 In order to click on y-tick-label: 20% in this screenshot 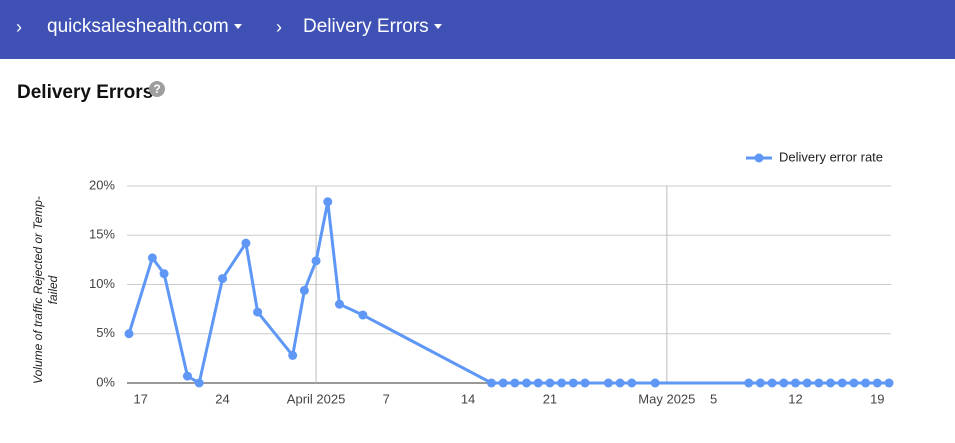, I will do `click(102, 184)`.